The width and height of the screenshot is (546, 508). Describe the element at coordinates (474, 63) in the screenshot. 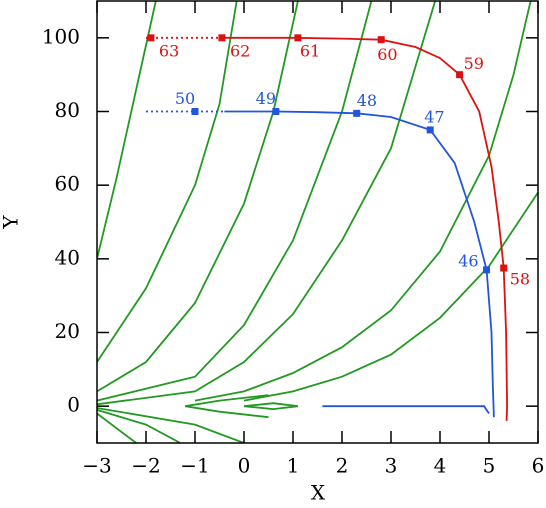

I see `point-label: 59` at that location.